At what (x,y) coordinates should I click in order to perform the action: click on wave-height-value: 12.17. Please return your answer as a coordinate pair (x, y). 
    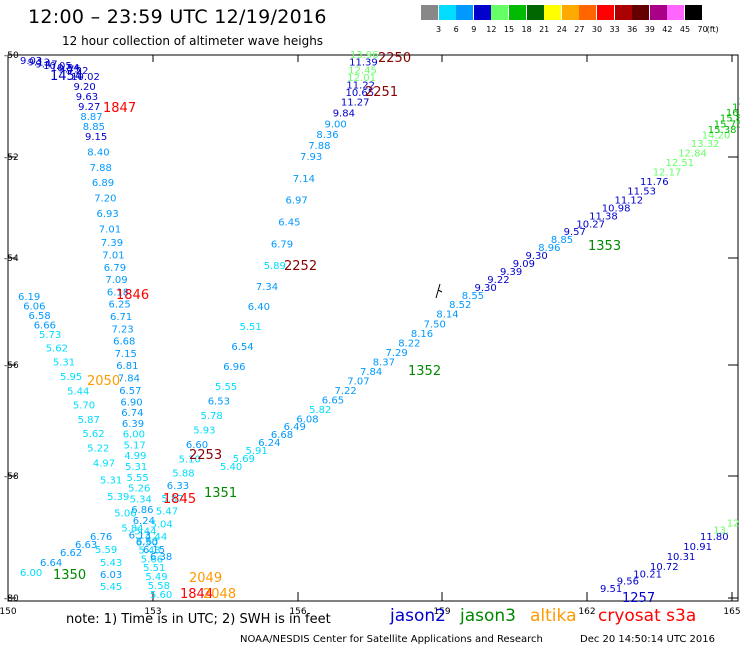
    Looking at the image, I should click on (667, 173).